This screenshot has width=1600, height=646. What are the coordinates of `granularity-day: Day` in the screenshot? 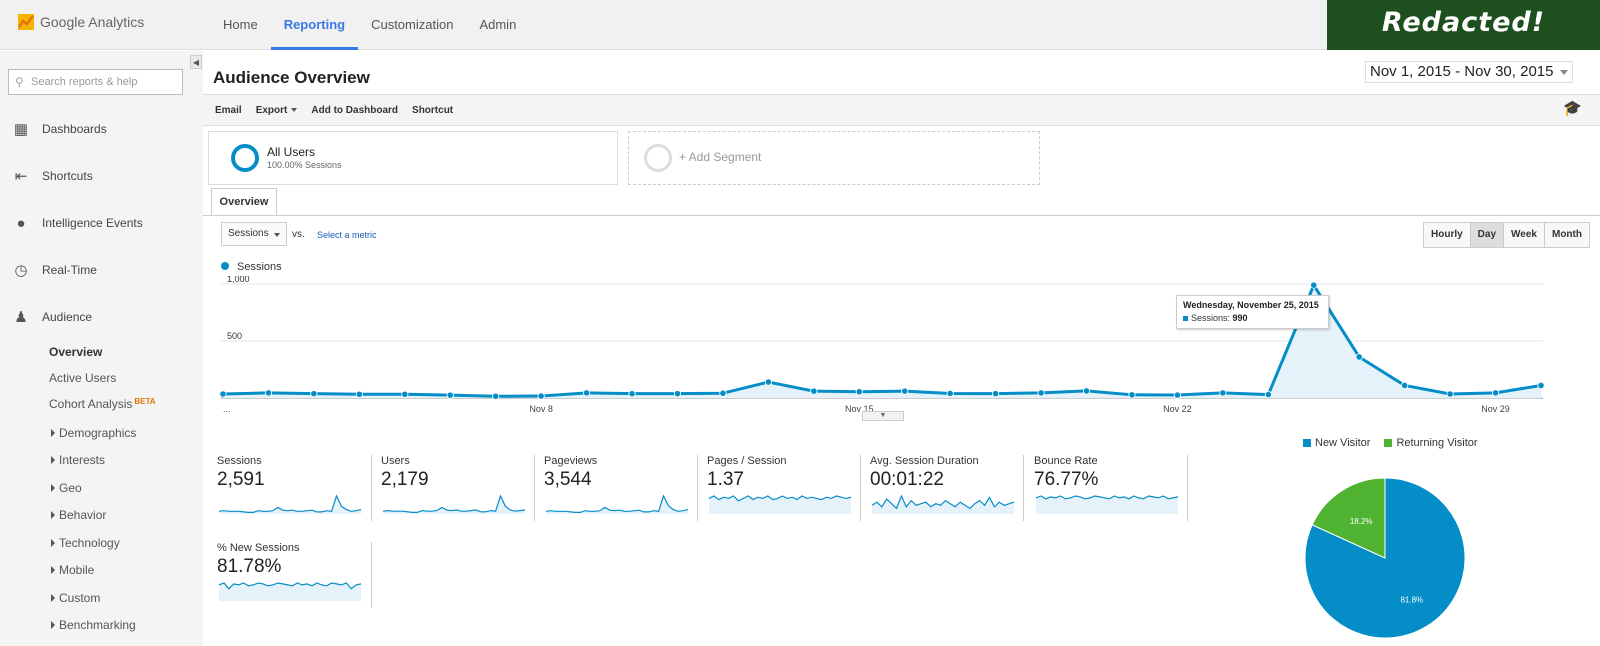 It's located at (1487, 235).